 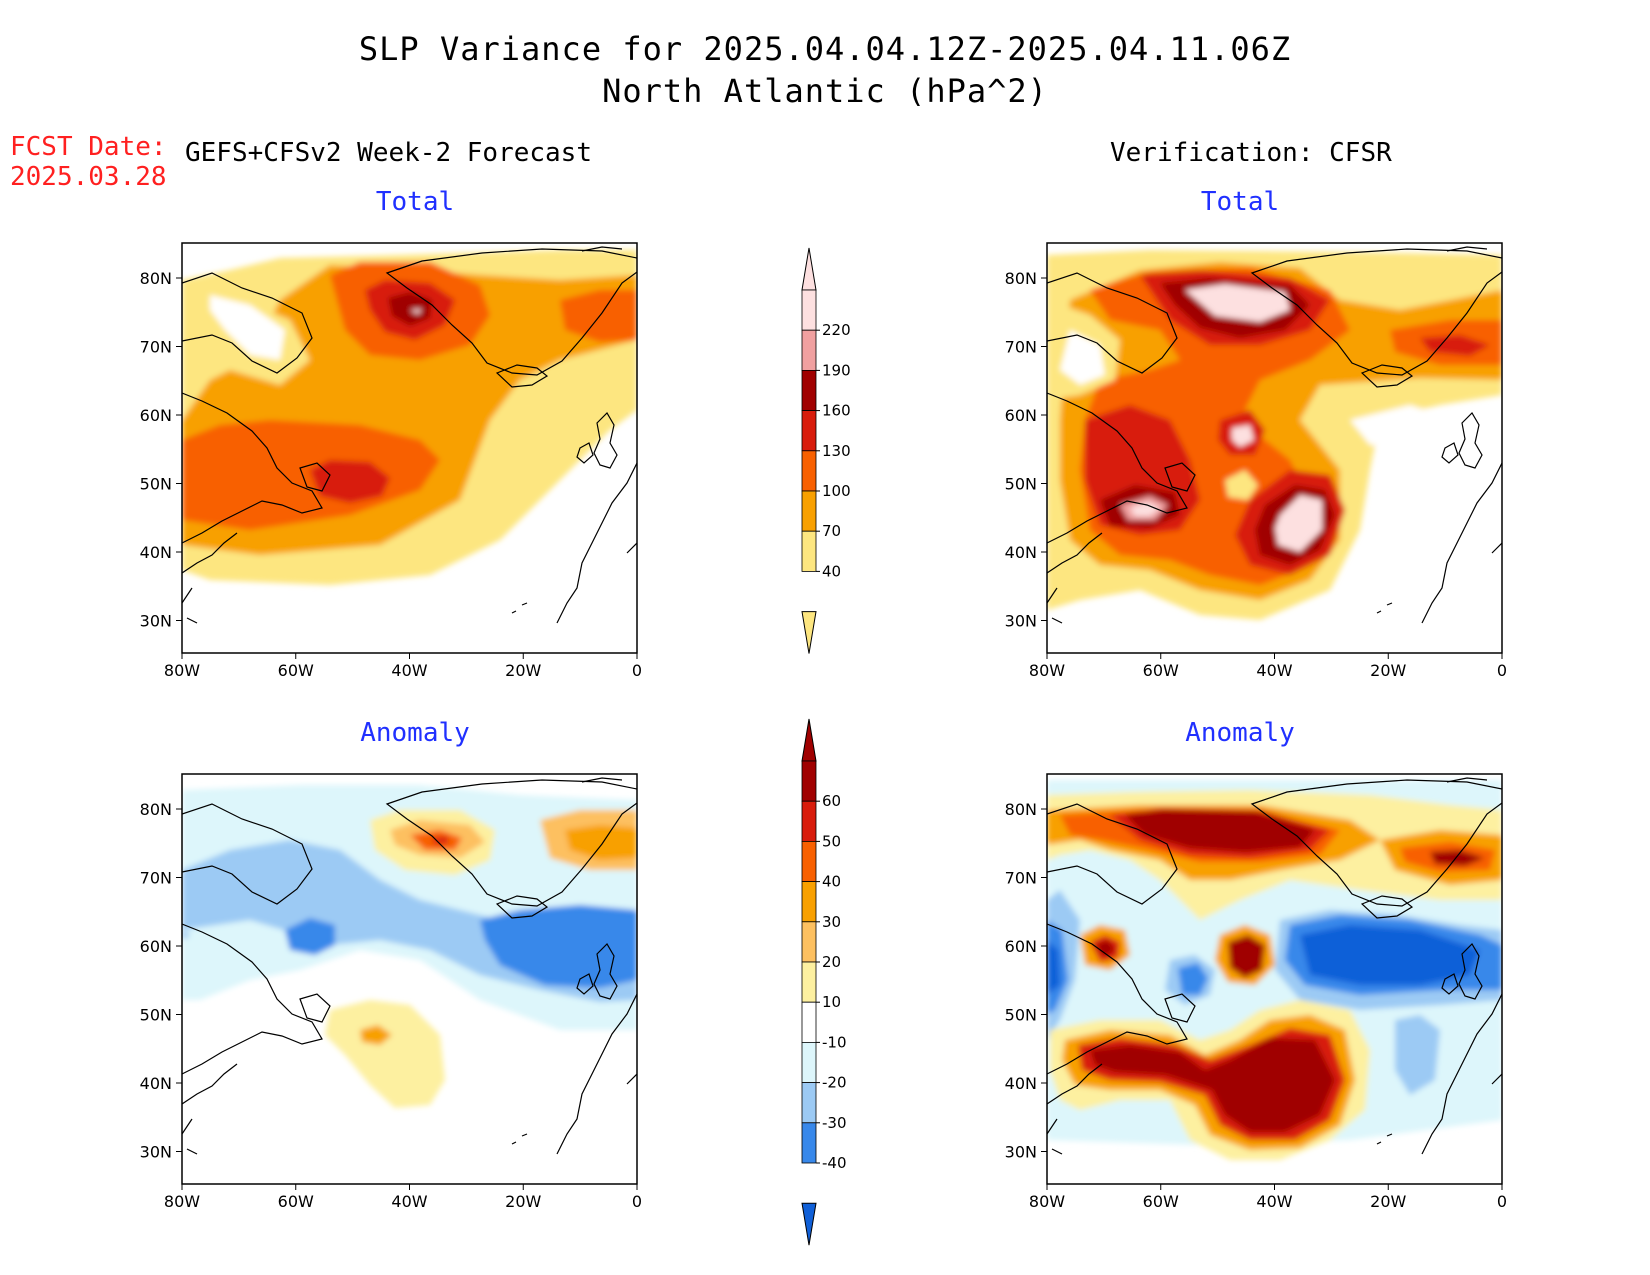 I want to click on colorbar-anomaly: 60 50 40 30 20 10 -10 -20 -30 -40, so click(x=824, y=982).